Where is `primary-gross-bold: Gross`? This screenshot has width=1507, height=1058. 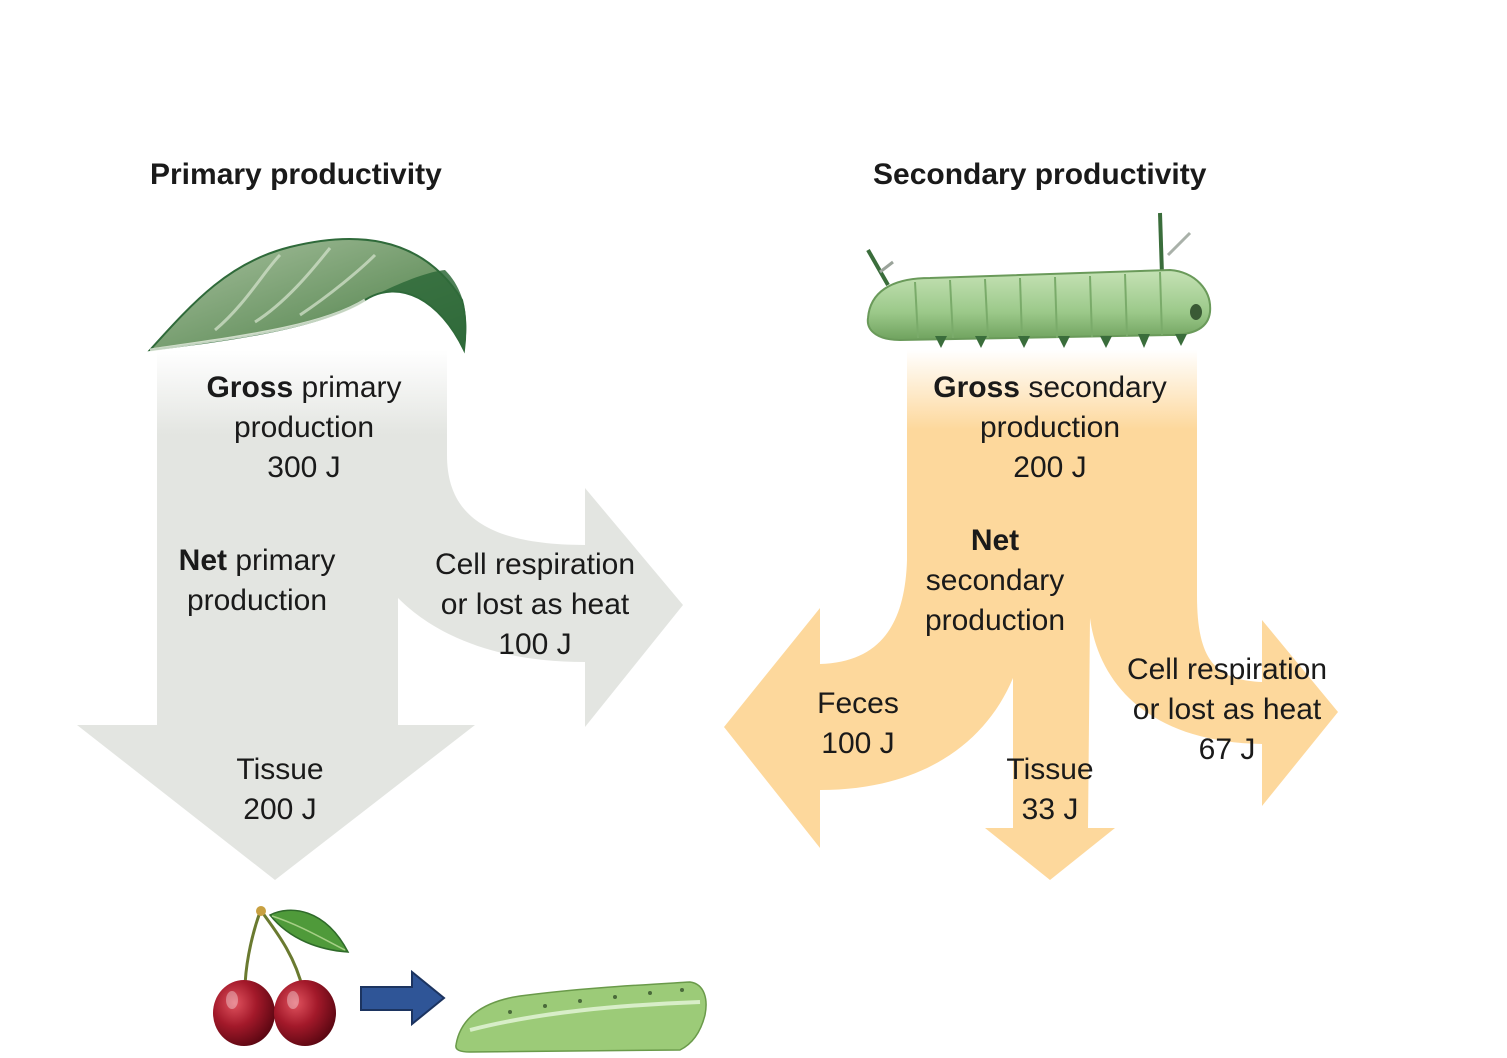 primary-gross-bold: Gross is located at coordinates (250, 387).